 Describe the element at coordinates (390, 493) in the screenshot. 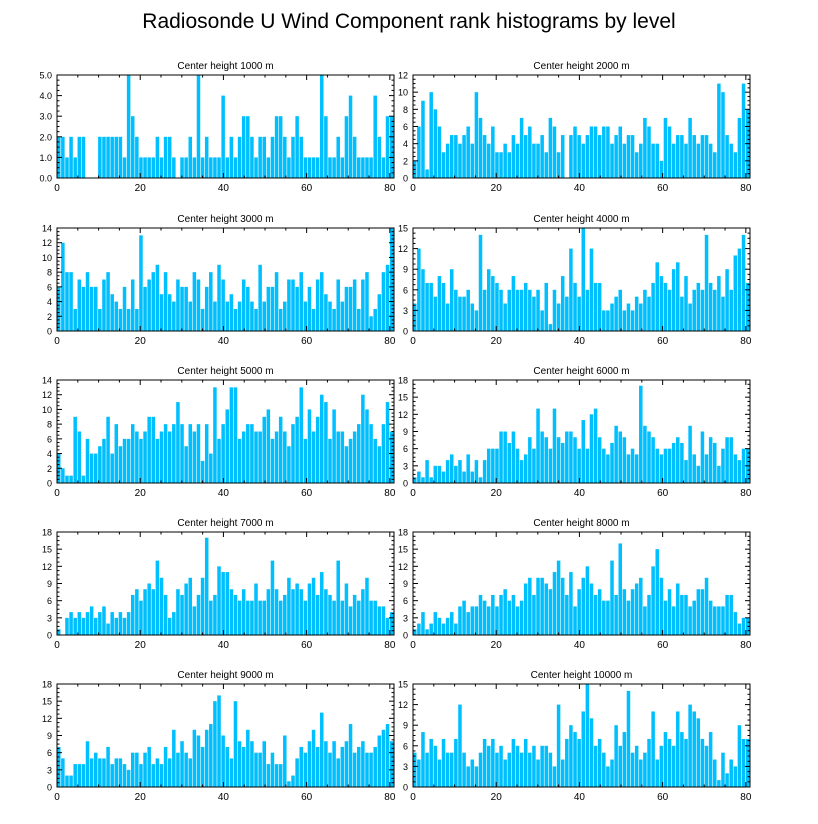

I see `x-tick-label: 80` at that location.